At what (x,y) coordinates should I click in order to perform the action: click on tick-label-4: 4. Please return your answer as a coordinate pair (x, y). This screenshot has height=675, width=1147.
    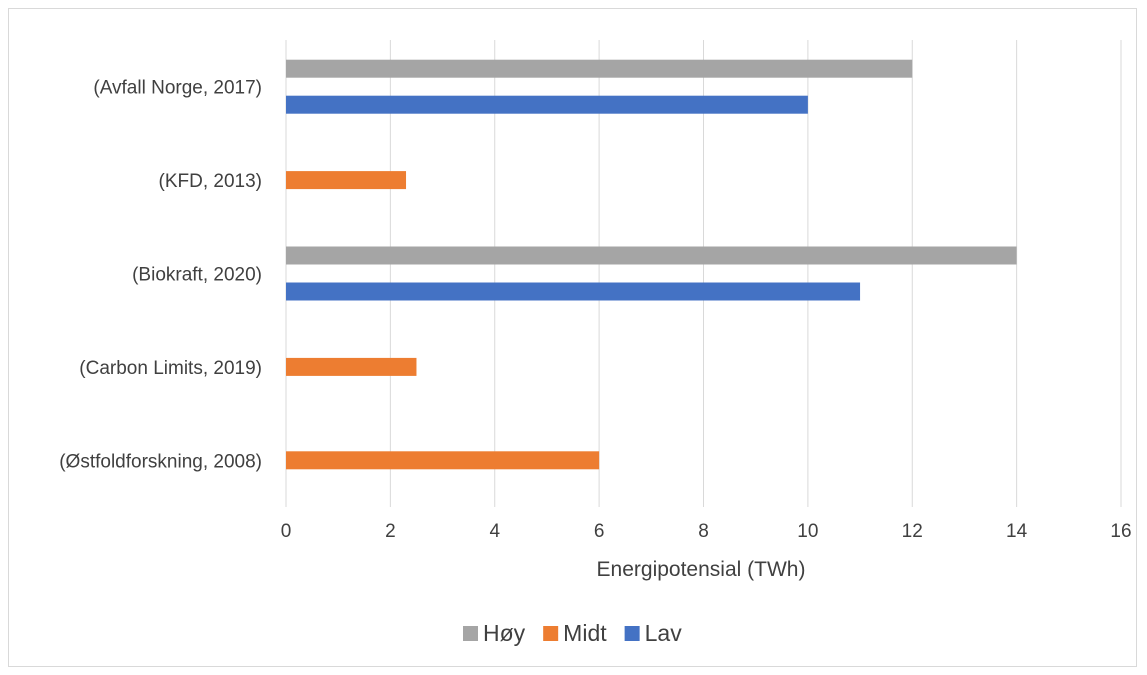
    Looking at the image, I should click on (494, 531).